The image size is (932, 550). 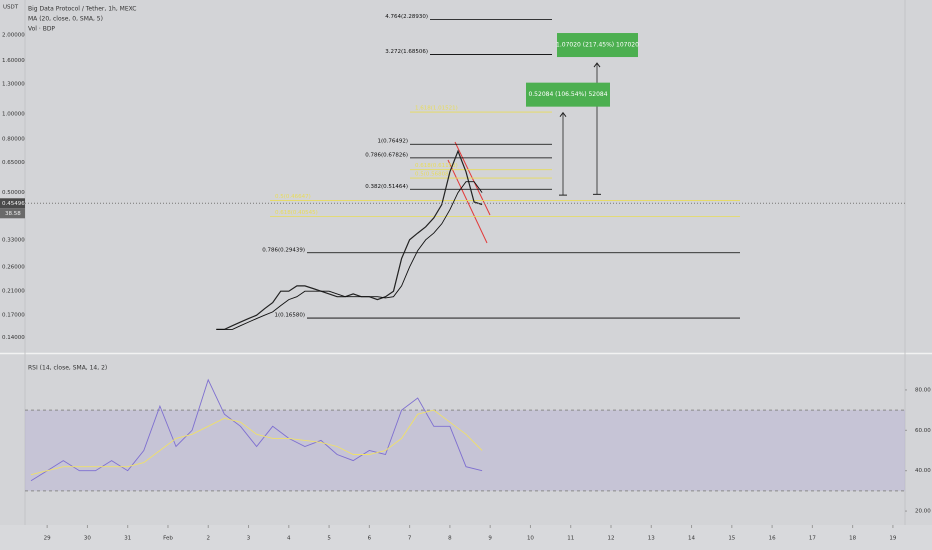 I want to click on rsi-band, so click(x=465, y=450).